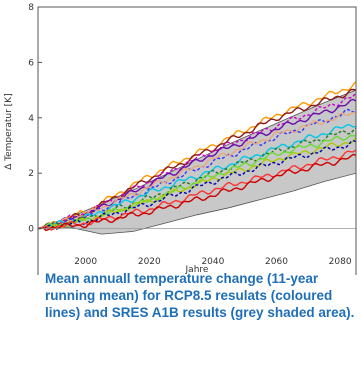 The image size is (361, 369). I want to click on x-tick-label: 2080, so click(340, 262).